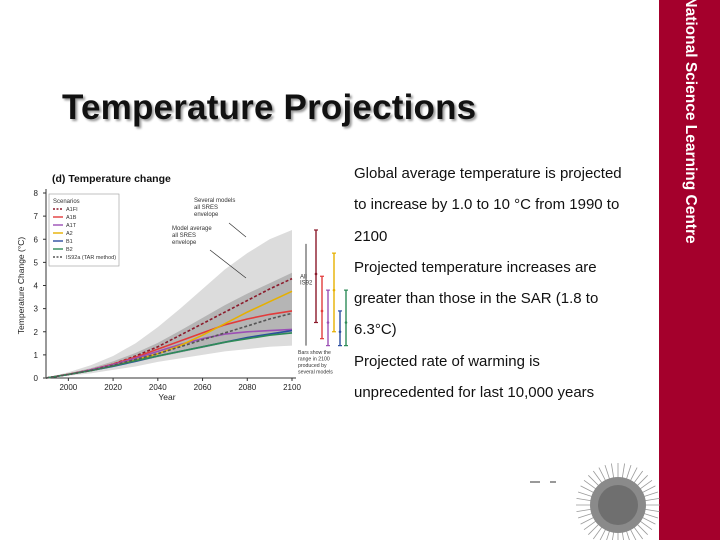 The height and width of the screenshot is (540, 720). Describe the element at coordinates (36, 216) in the screenshot. I see `y-tick-label: 7` at that location.